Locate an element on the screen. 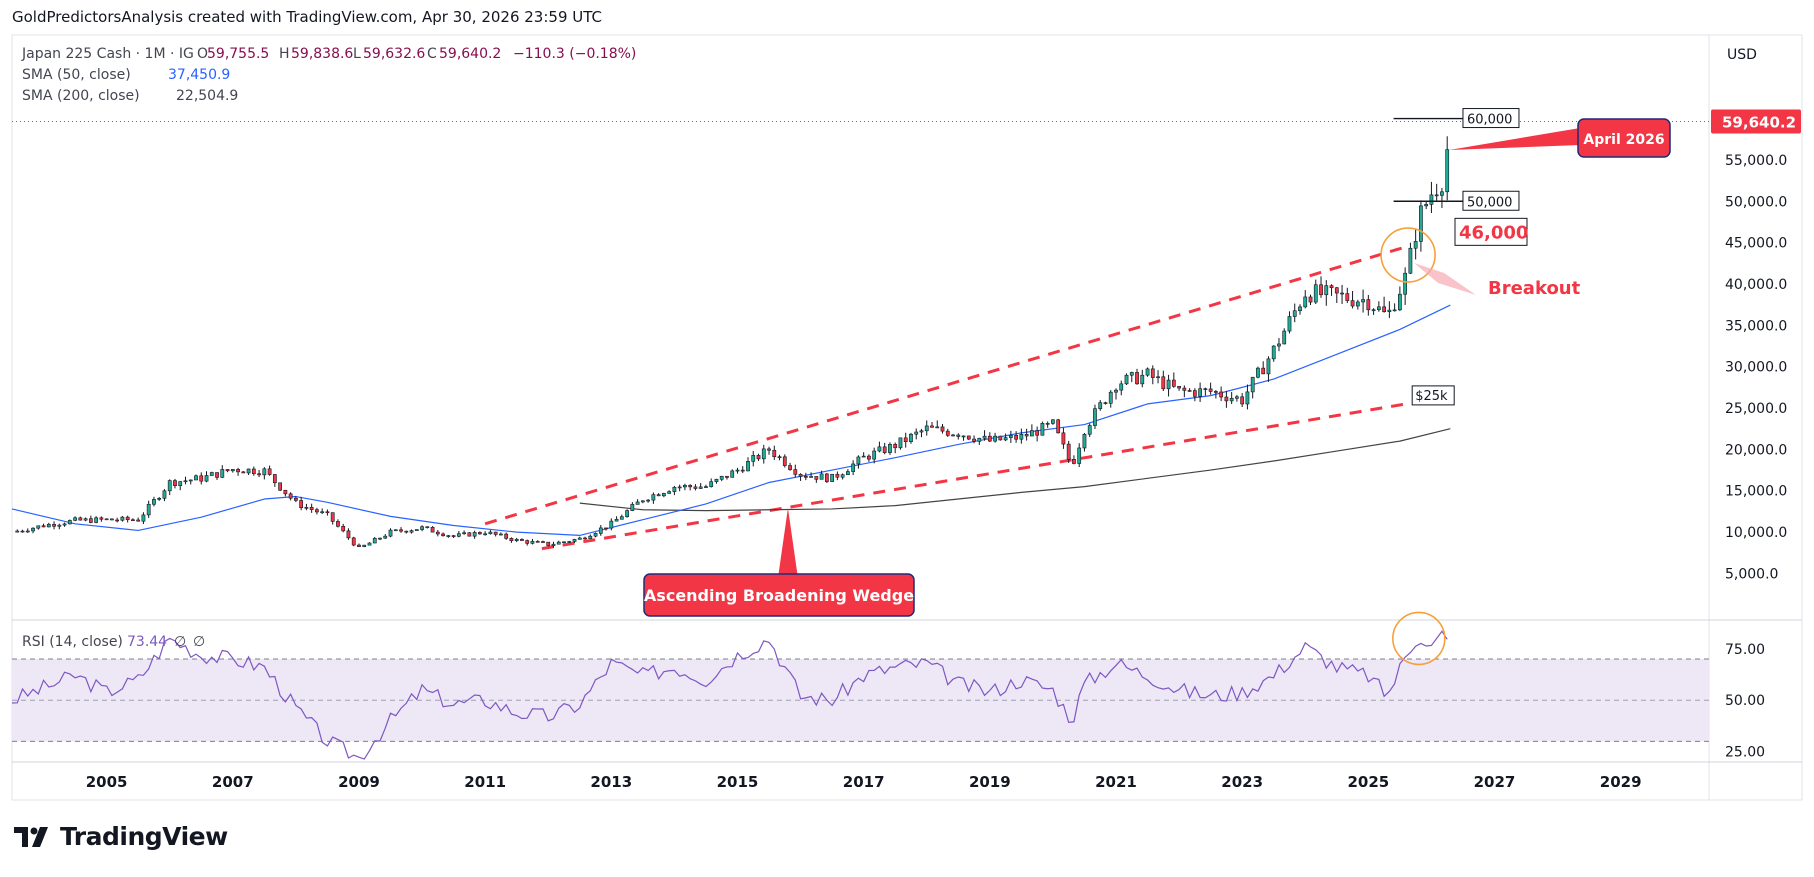 The width and height of the screenshot is (1814, 877). price-tick-label: 50,000.0 is located at coordinates (1756, 202).